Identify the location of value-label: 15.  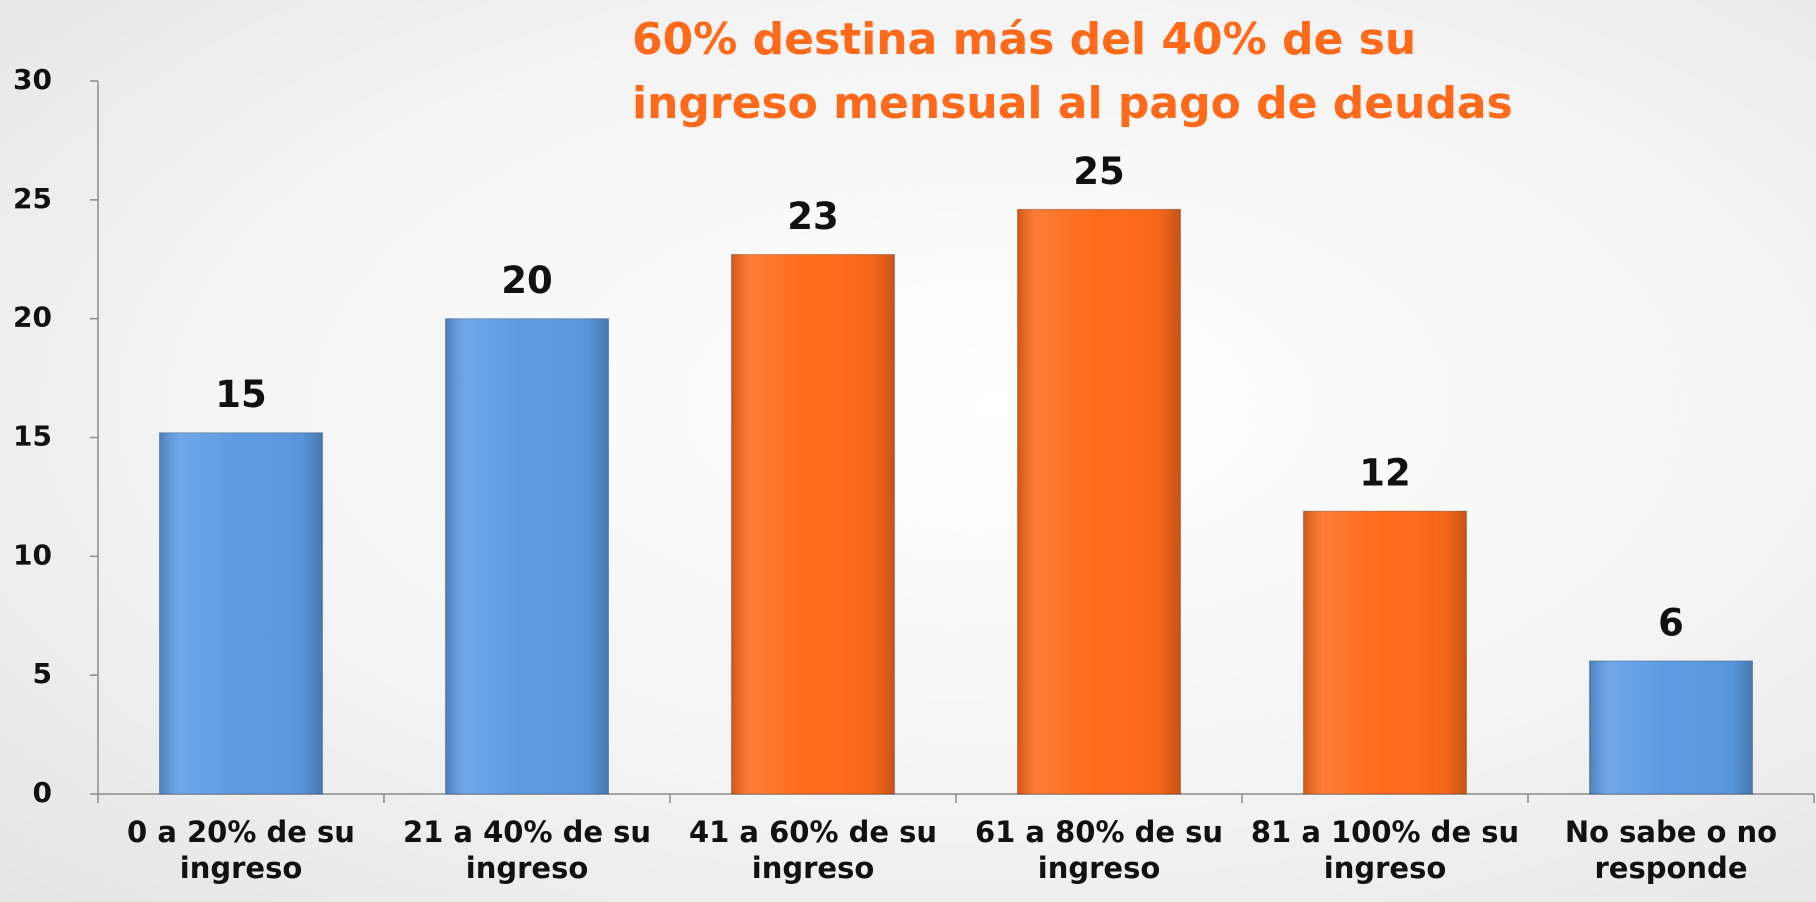
(241, 394).